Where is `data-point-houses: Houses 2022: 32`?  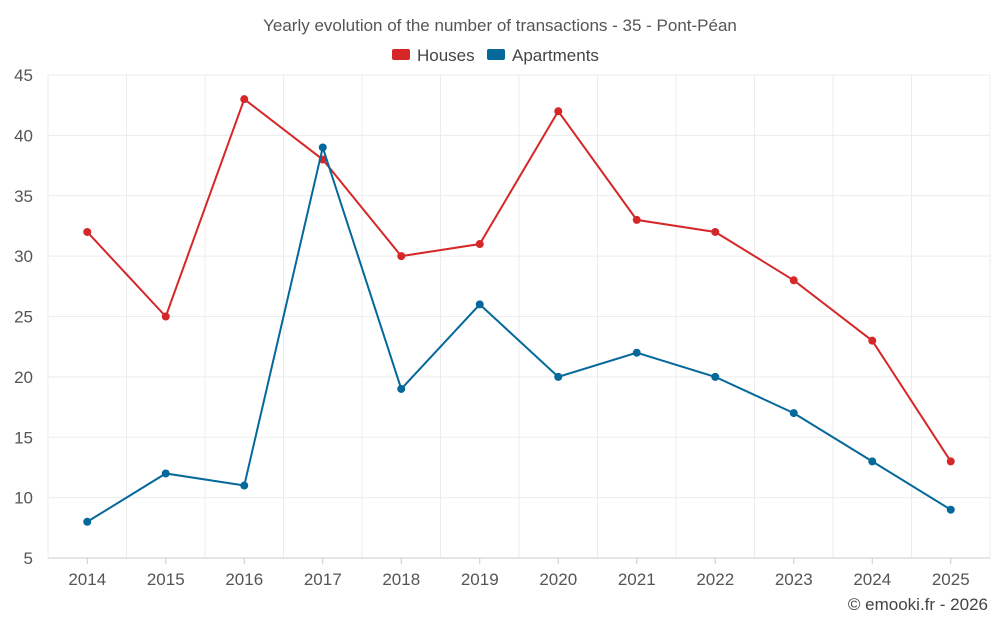 data-point-houses: Houses 2022: 32 is located at coordinates (715, 231).